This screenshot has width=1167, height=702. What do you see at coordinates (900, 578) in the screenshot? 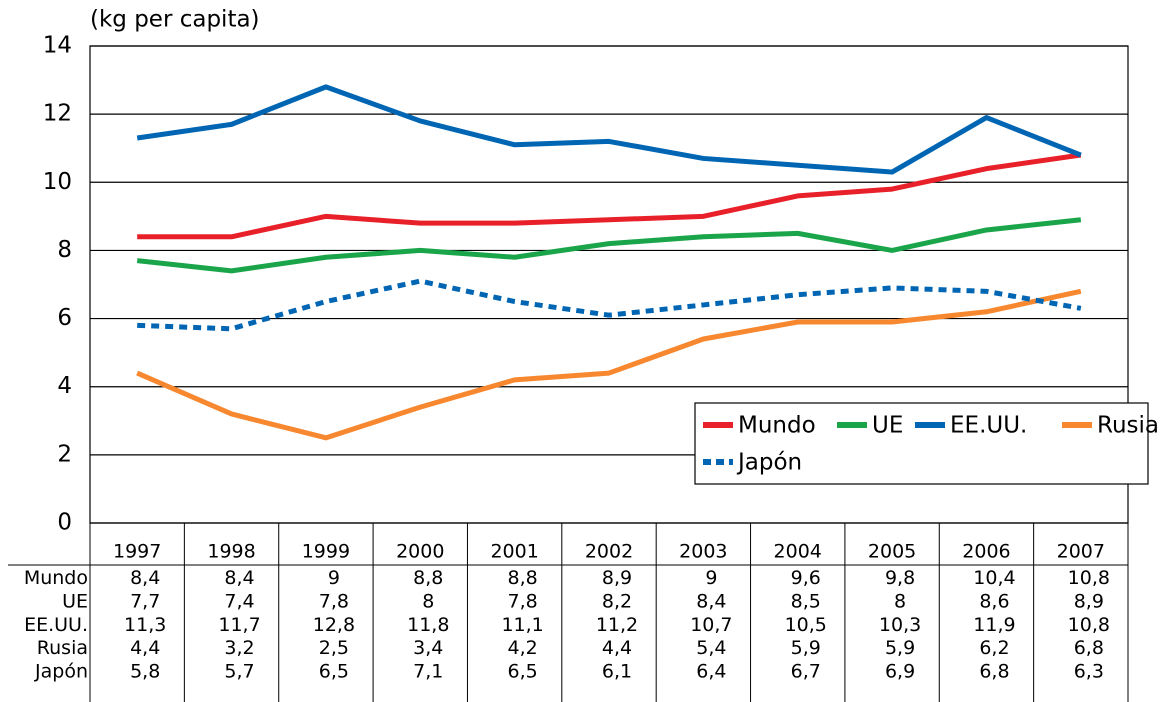
I see `table-cell: 9,8` at bounding box center [900, 578].